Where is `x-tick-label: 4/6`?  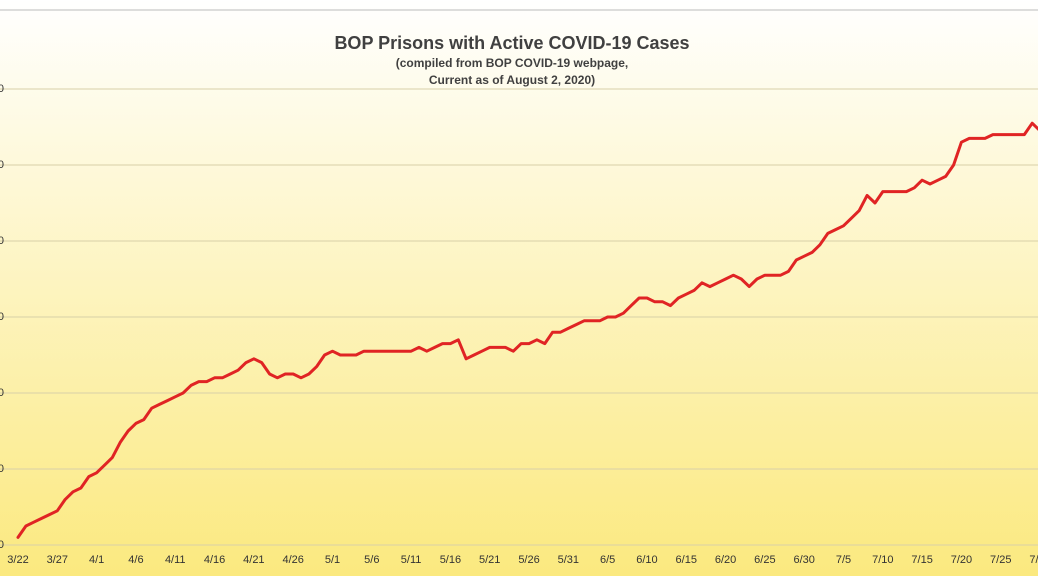
x-tick-label: 4/6 is located at coordinates (135, 560).